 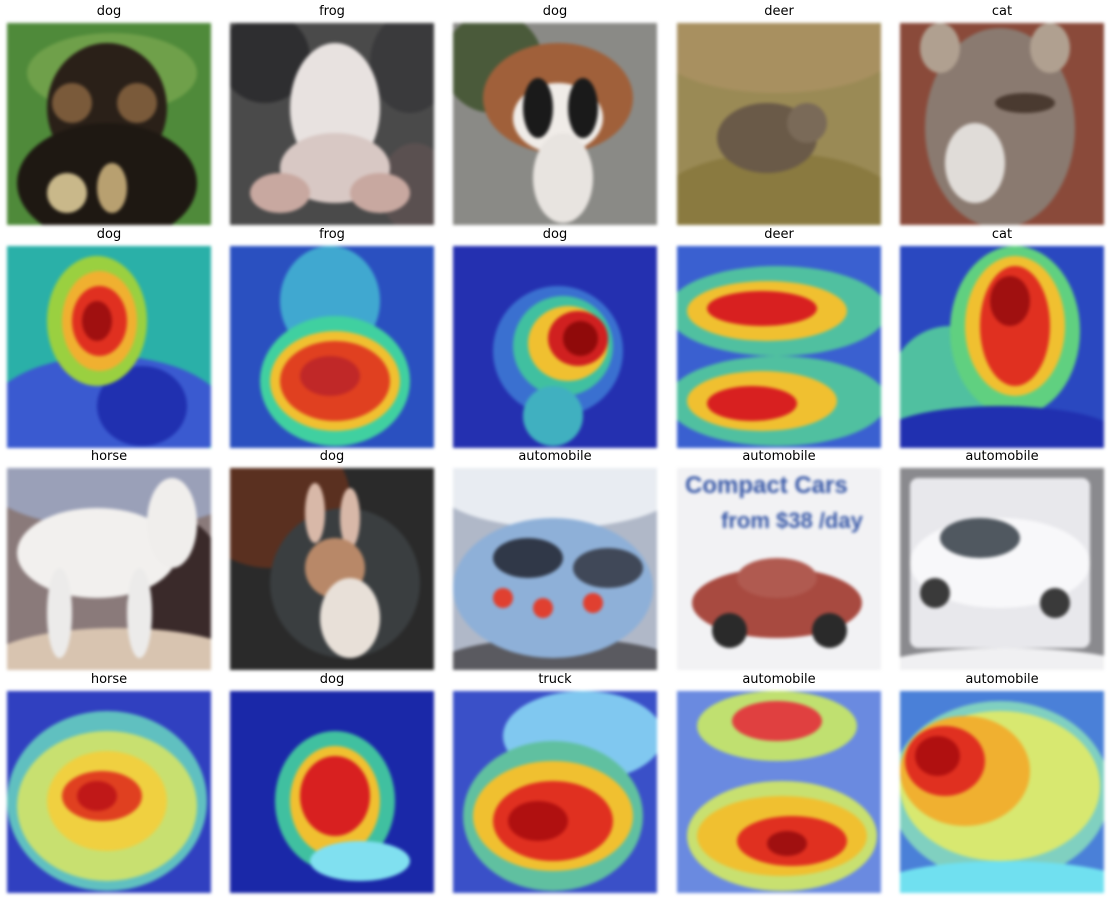 I want to click on class-label: truck, so click(x=555, y=679).